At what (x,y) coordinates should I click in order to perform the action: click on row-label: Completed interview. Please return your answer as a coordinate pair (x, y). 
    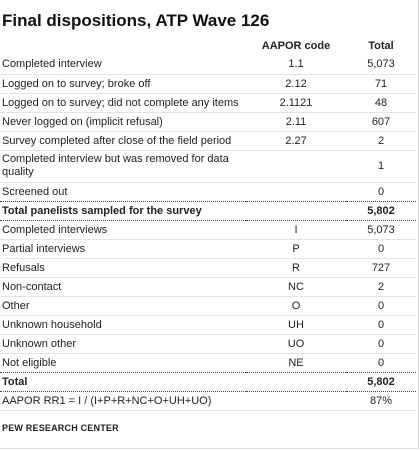
    Looking at the image, I should click on (123, 65).